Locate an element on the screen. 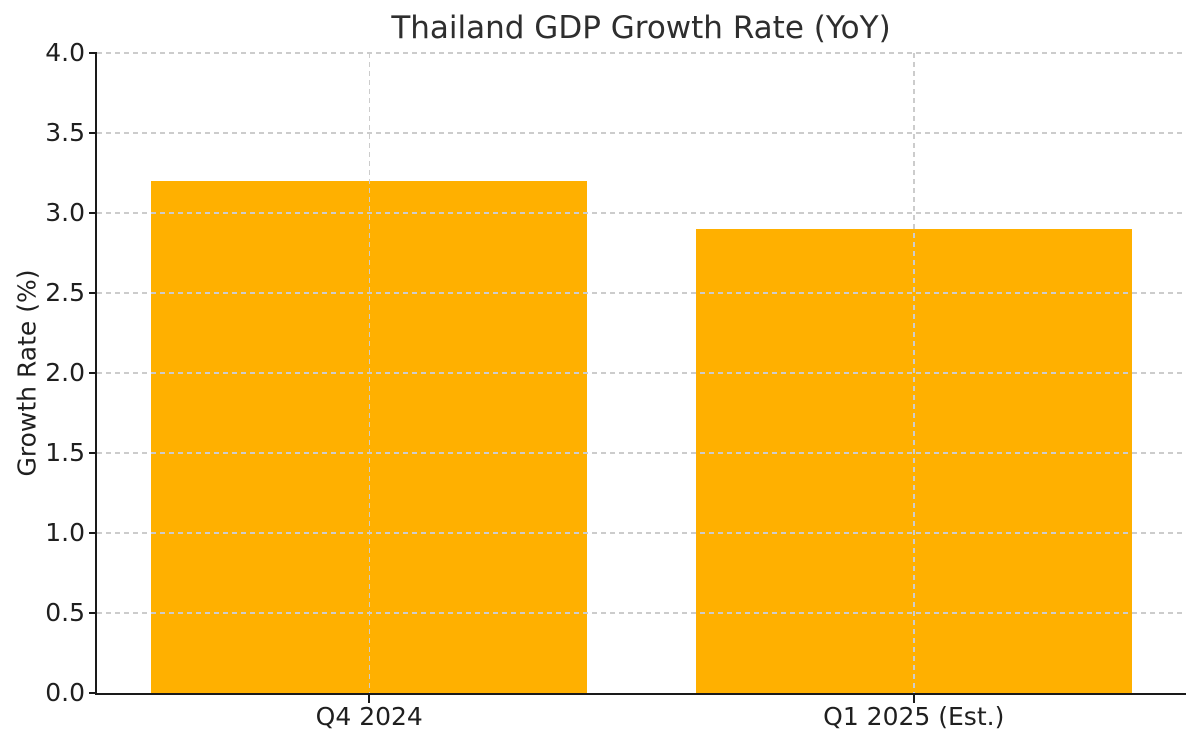  y-tick-label-1.5: 1.5 is located at coordinates (65, 452).